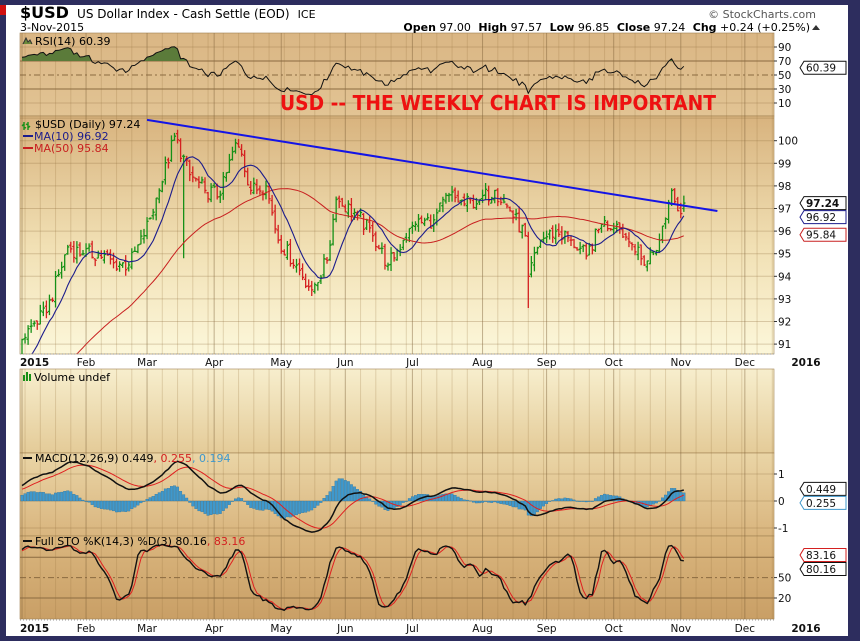 Image resolution: width=860 pixels, height=641 pixels. What do you see at coordinates (94, 458) in the screenshot?
I see `macd-value: MACD(12,26,9) 0.449` at bounding box center [94, 458].